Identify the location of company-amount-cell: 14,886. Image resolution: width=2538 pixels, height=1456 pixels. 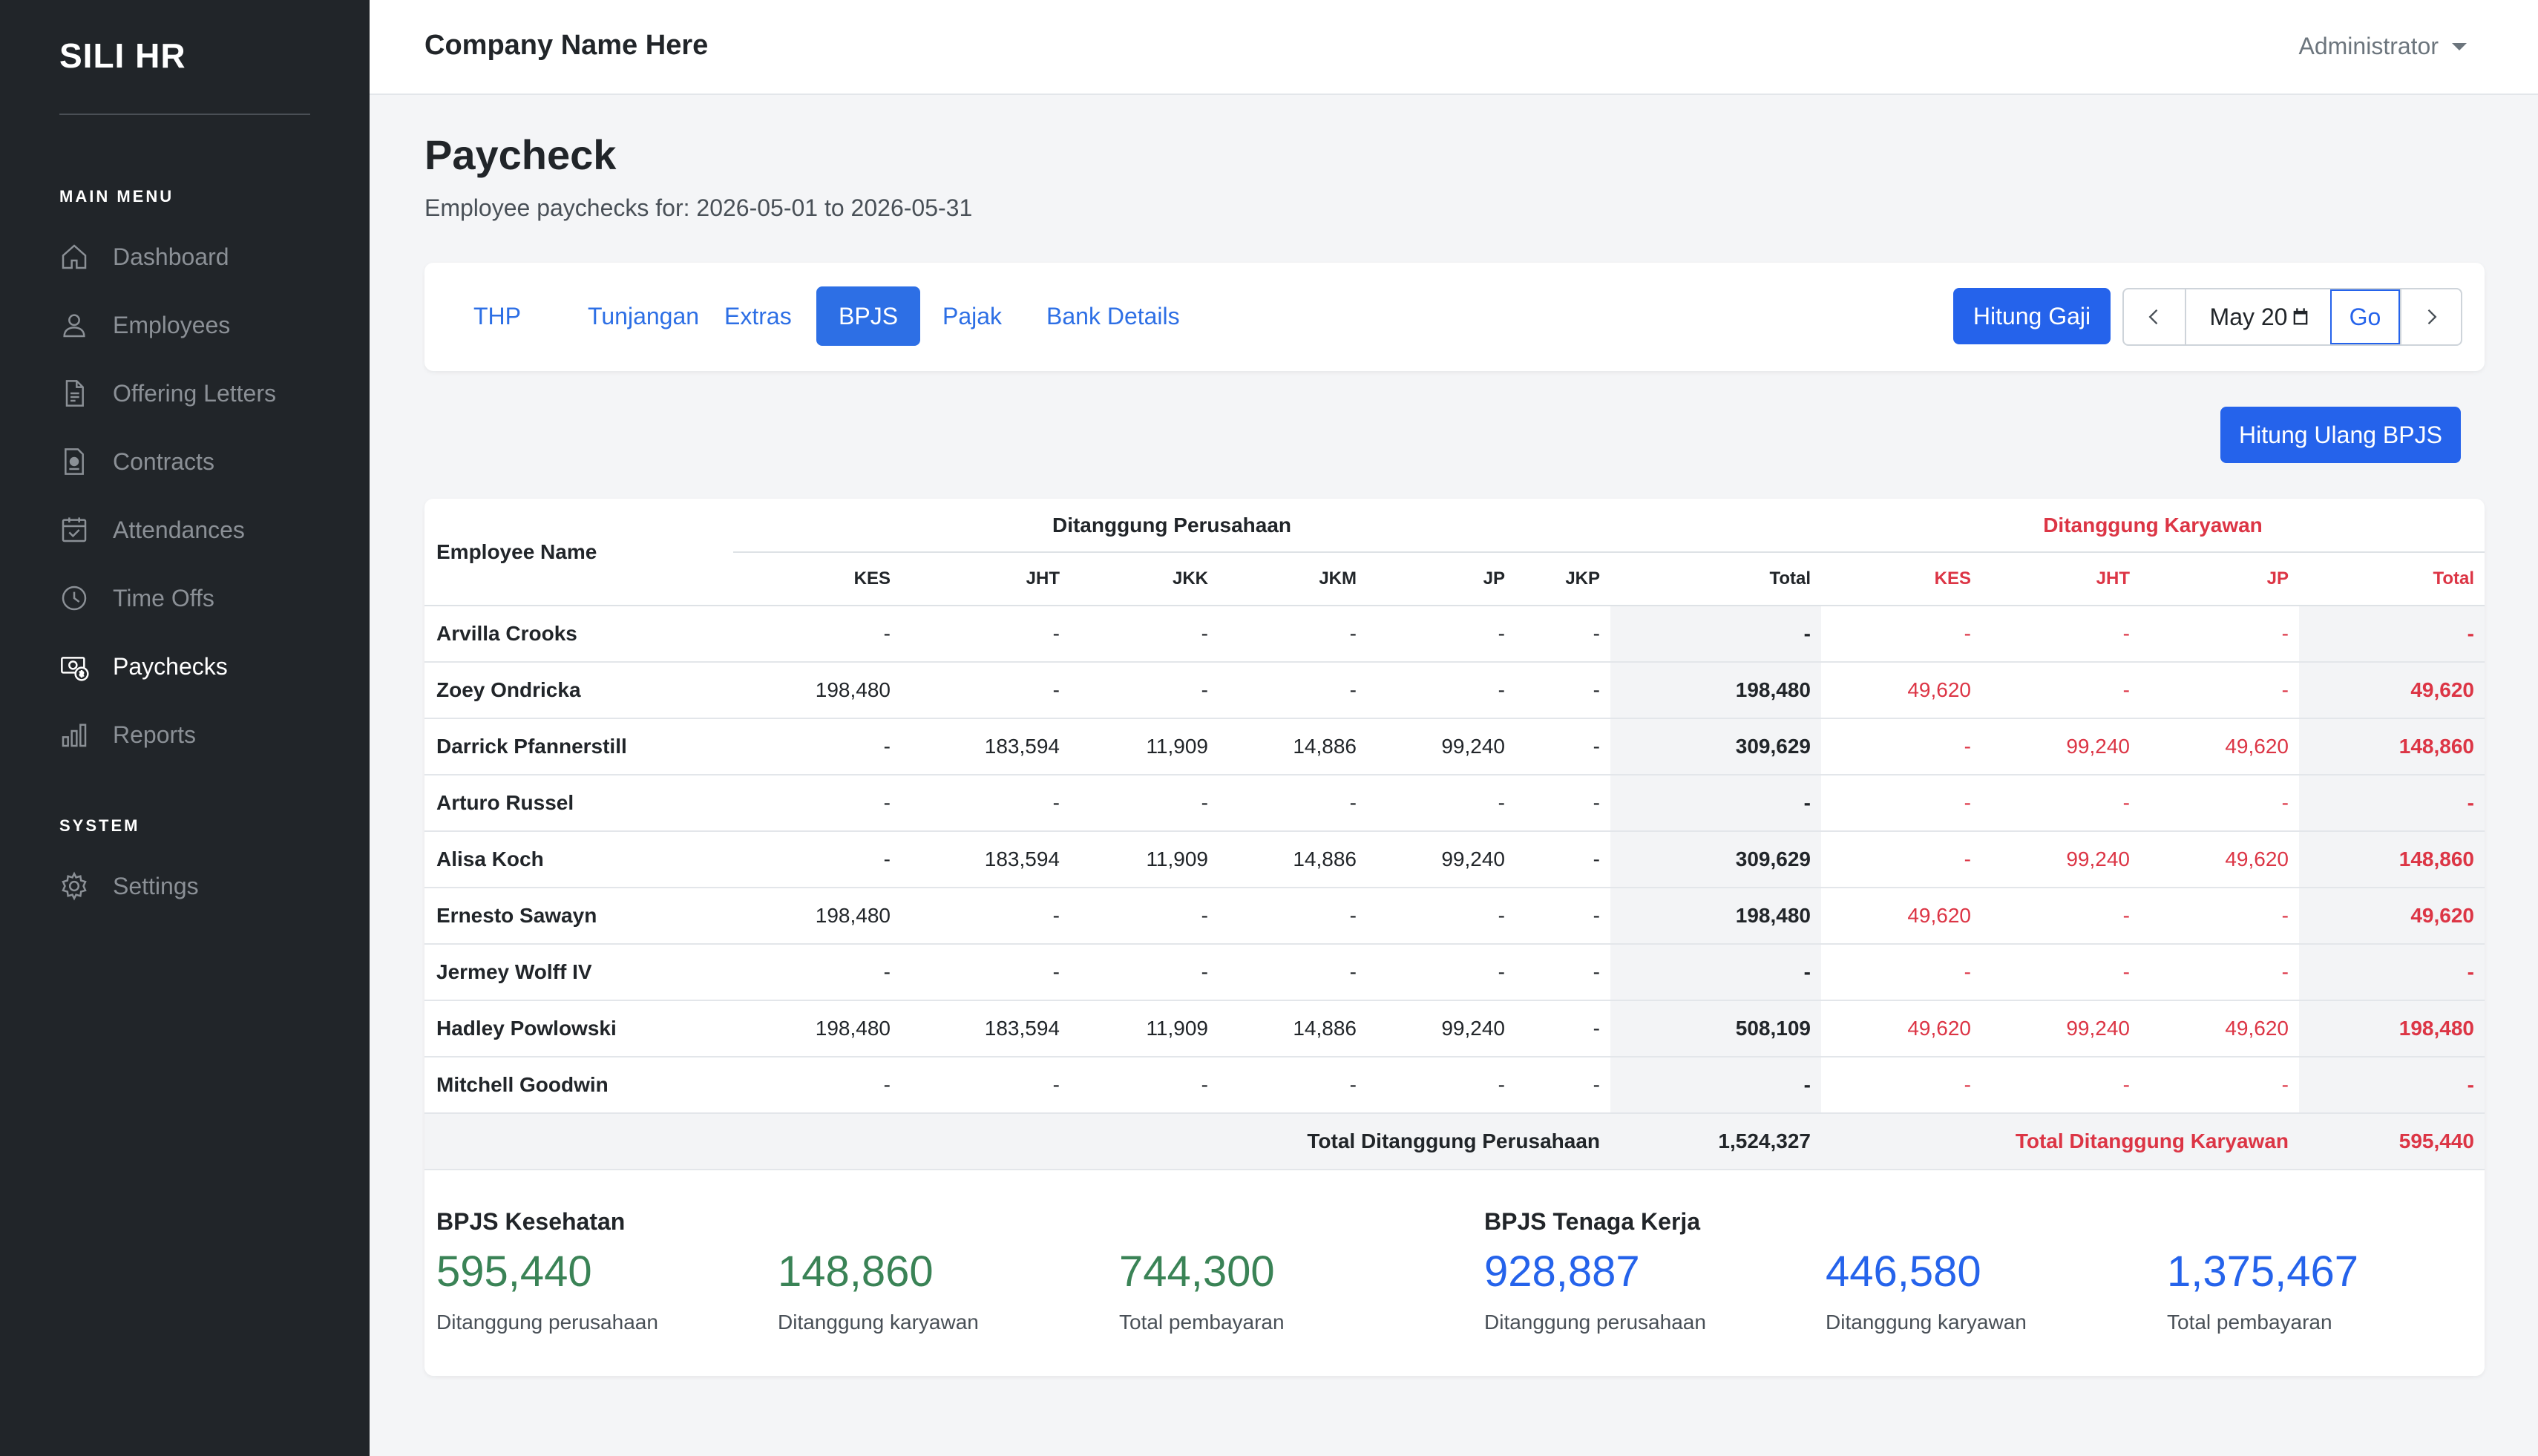
(1293, 747).